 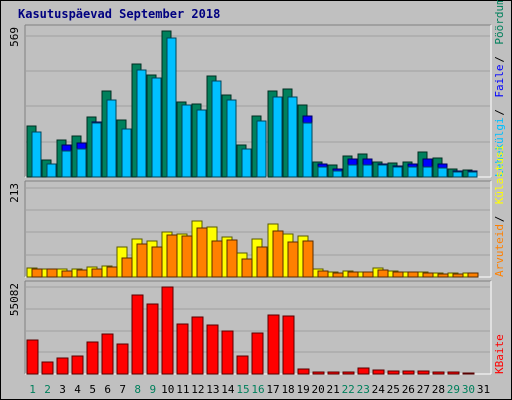 I want to click on x-tick-label-day-1: 1, so click(x=32, y=389).